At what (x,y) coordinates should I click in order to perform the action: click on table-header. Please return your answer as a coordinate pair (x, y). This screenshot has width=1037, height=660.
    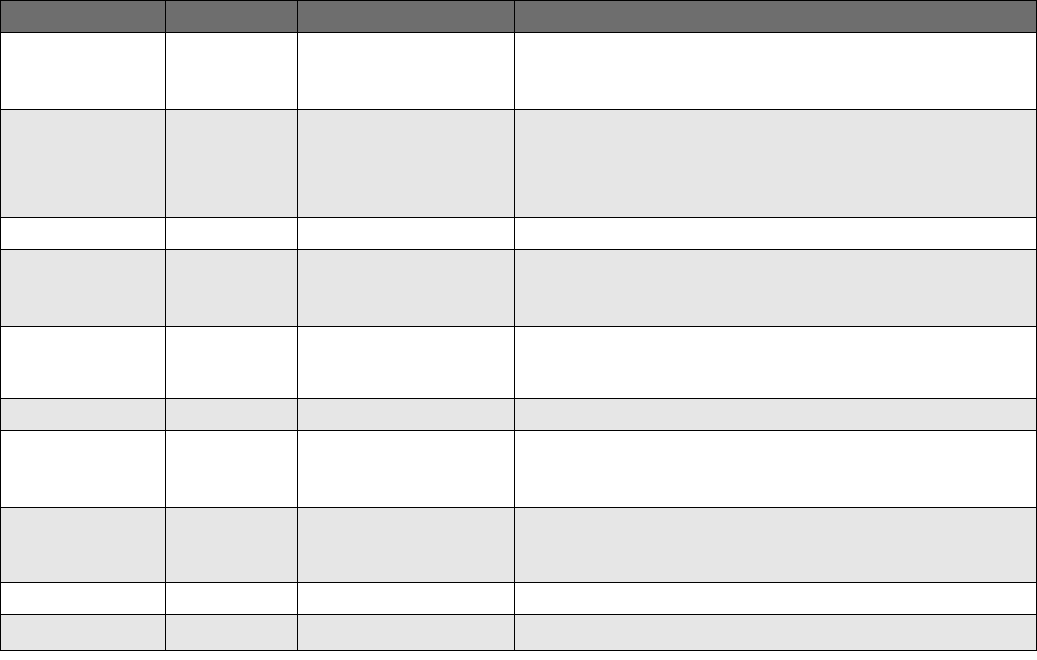
    Looking at the image, I should click on (518, 16).